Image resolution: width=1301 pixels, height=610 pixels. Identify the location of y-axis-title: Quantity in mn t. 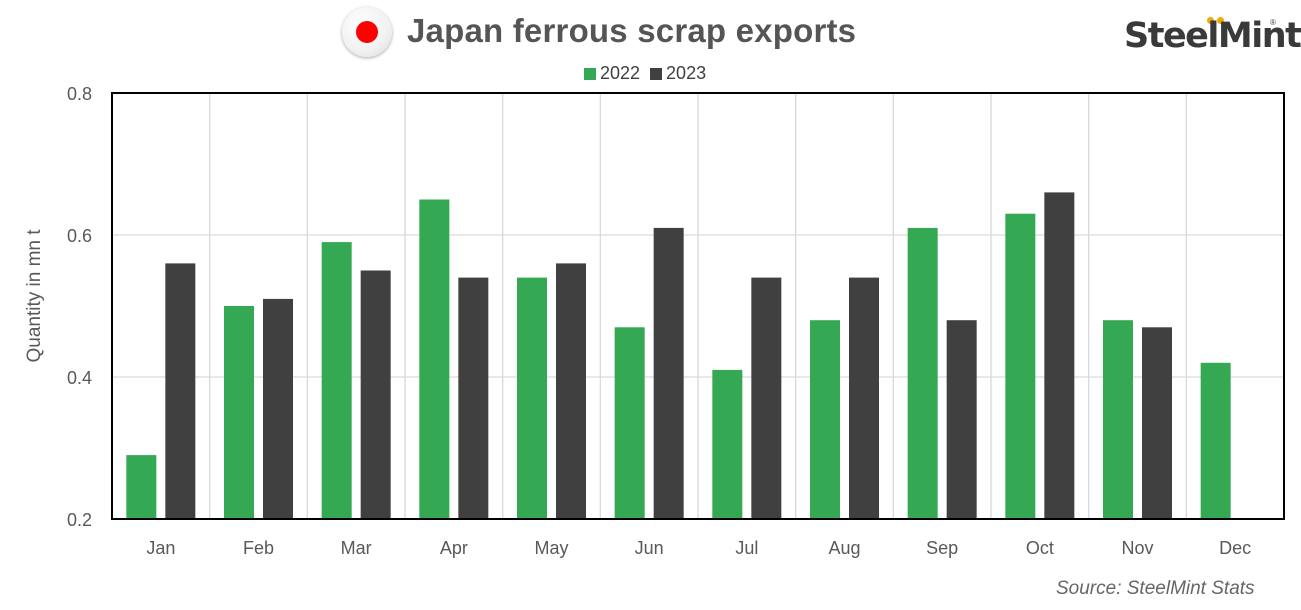
(34, 296).